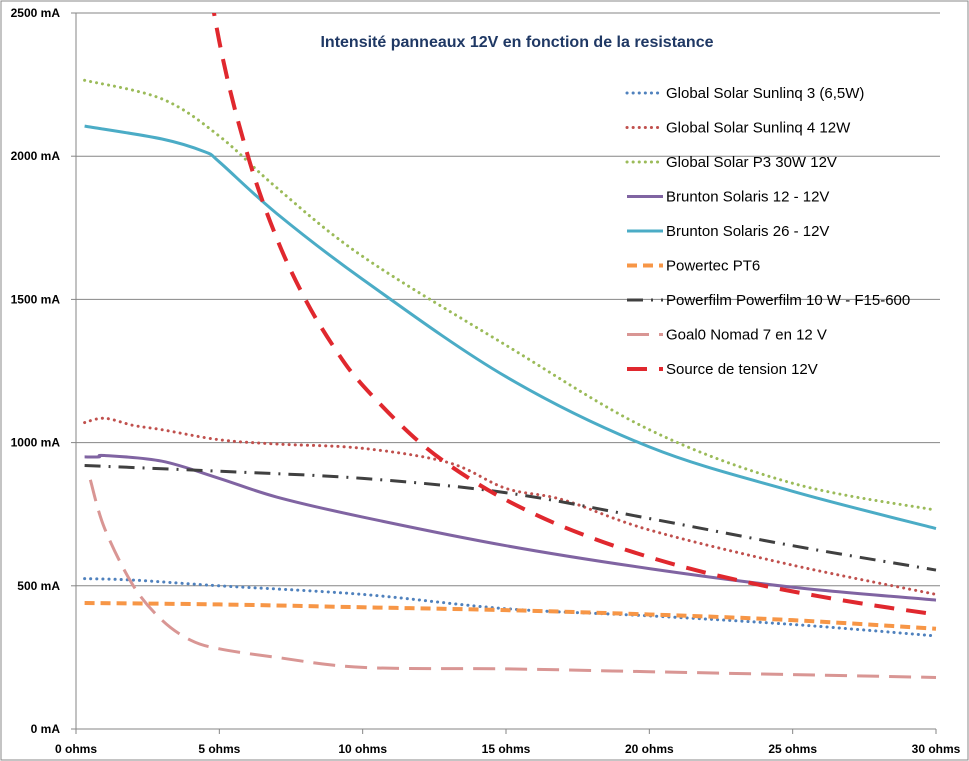  I want to click on x-tick-label: 5 ohms, so click(219, 749).